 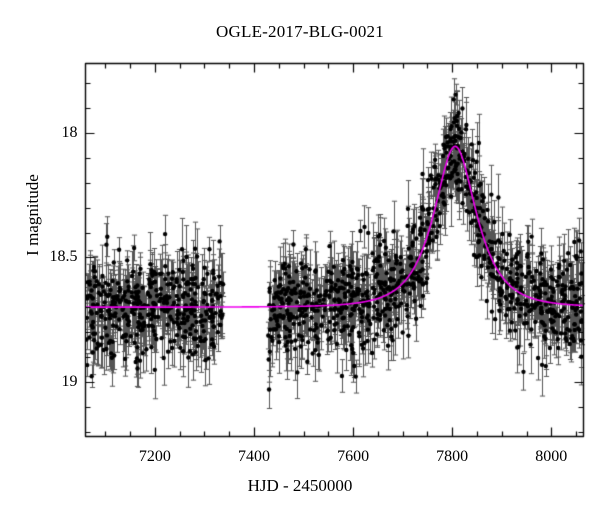 I want to click on y-tick-label: 18.5, so click(x=63, y=257).